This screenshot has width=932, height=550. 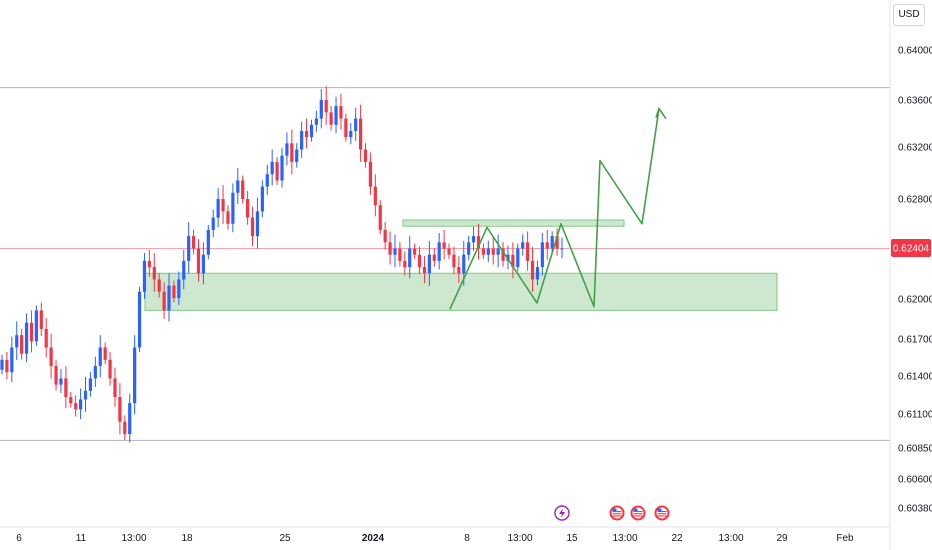 I want to click on event-markers, so click(x=612, y=513).